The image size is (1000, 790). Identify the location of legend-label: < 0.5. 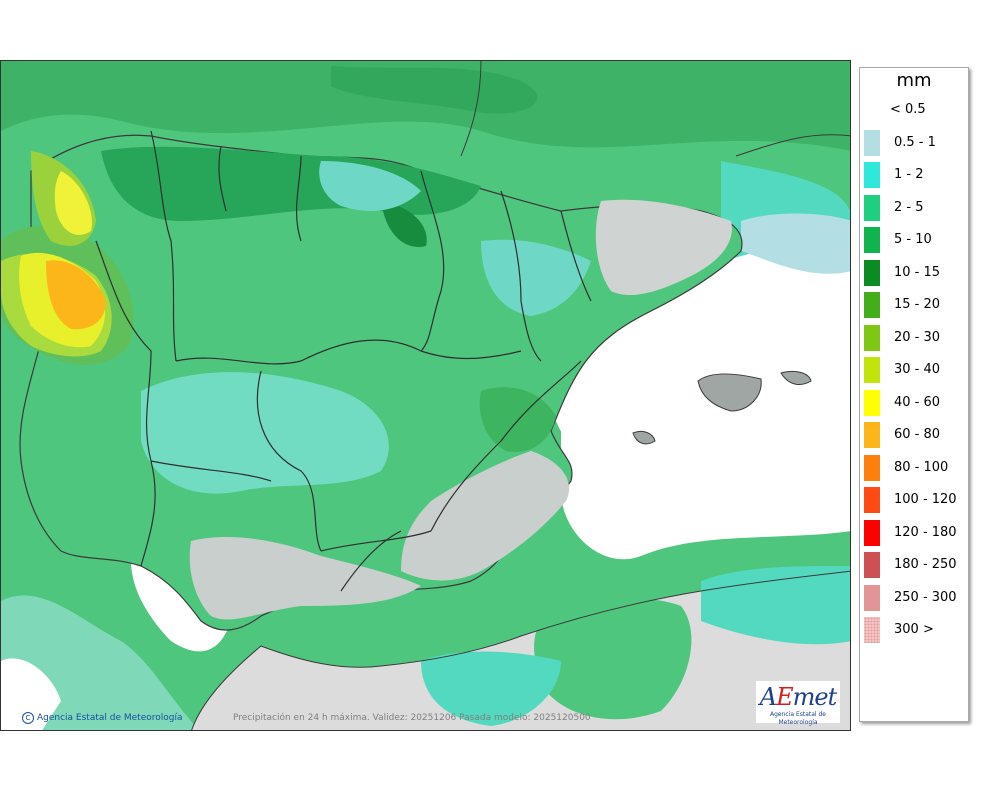
(908, 109).